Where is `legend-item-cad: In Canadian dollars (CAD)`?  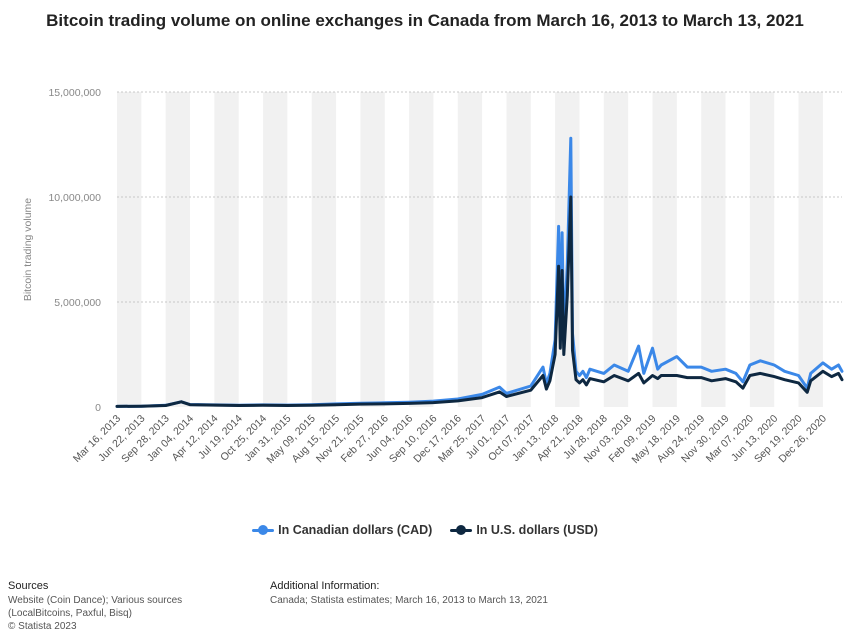 legend-item-cad: In Canadian dollars (CAD) is located at coordinates (342, 530).